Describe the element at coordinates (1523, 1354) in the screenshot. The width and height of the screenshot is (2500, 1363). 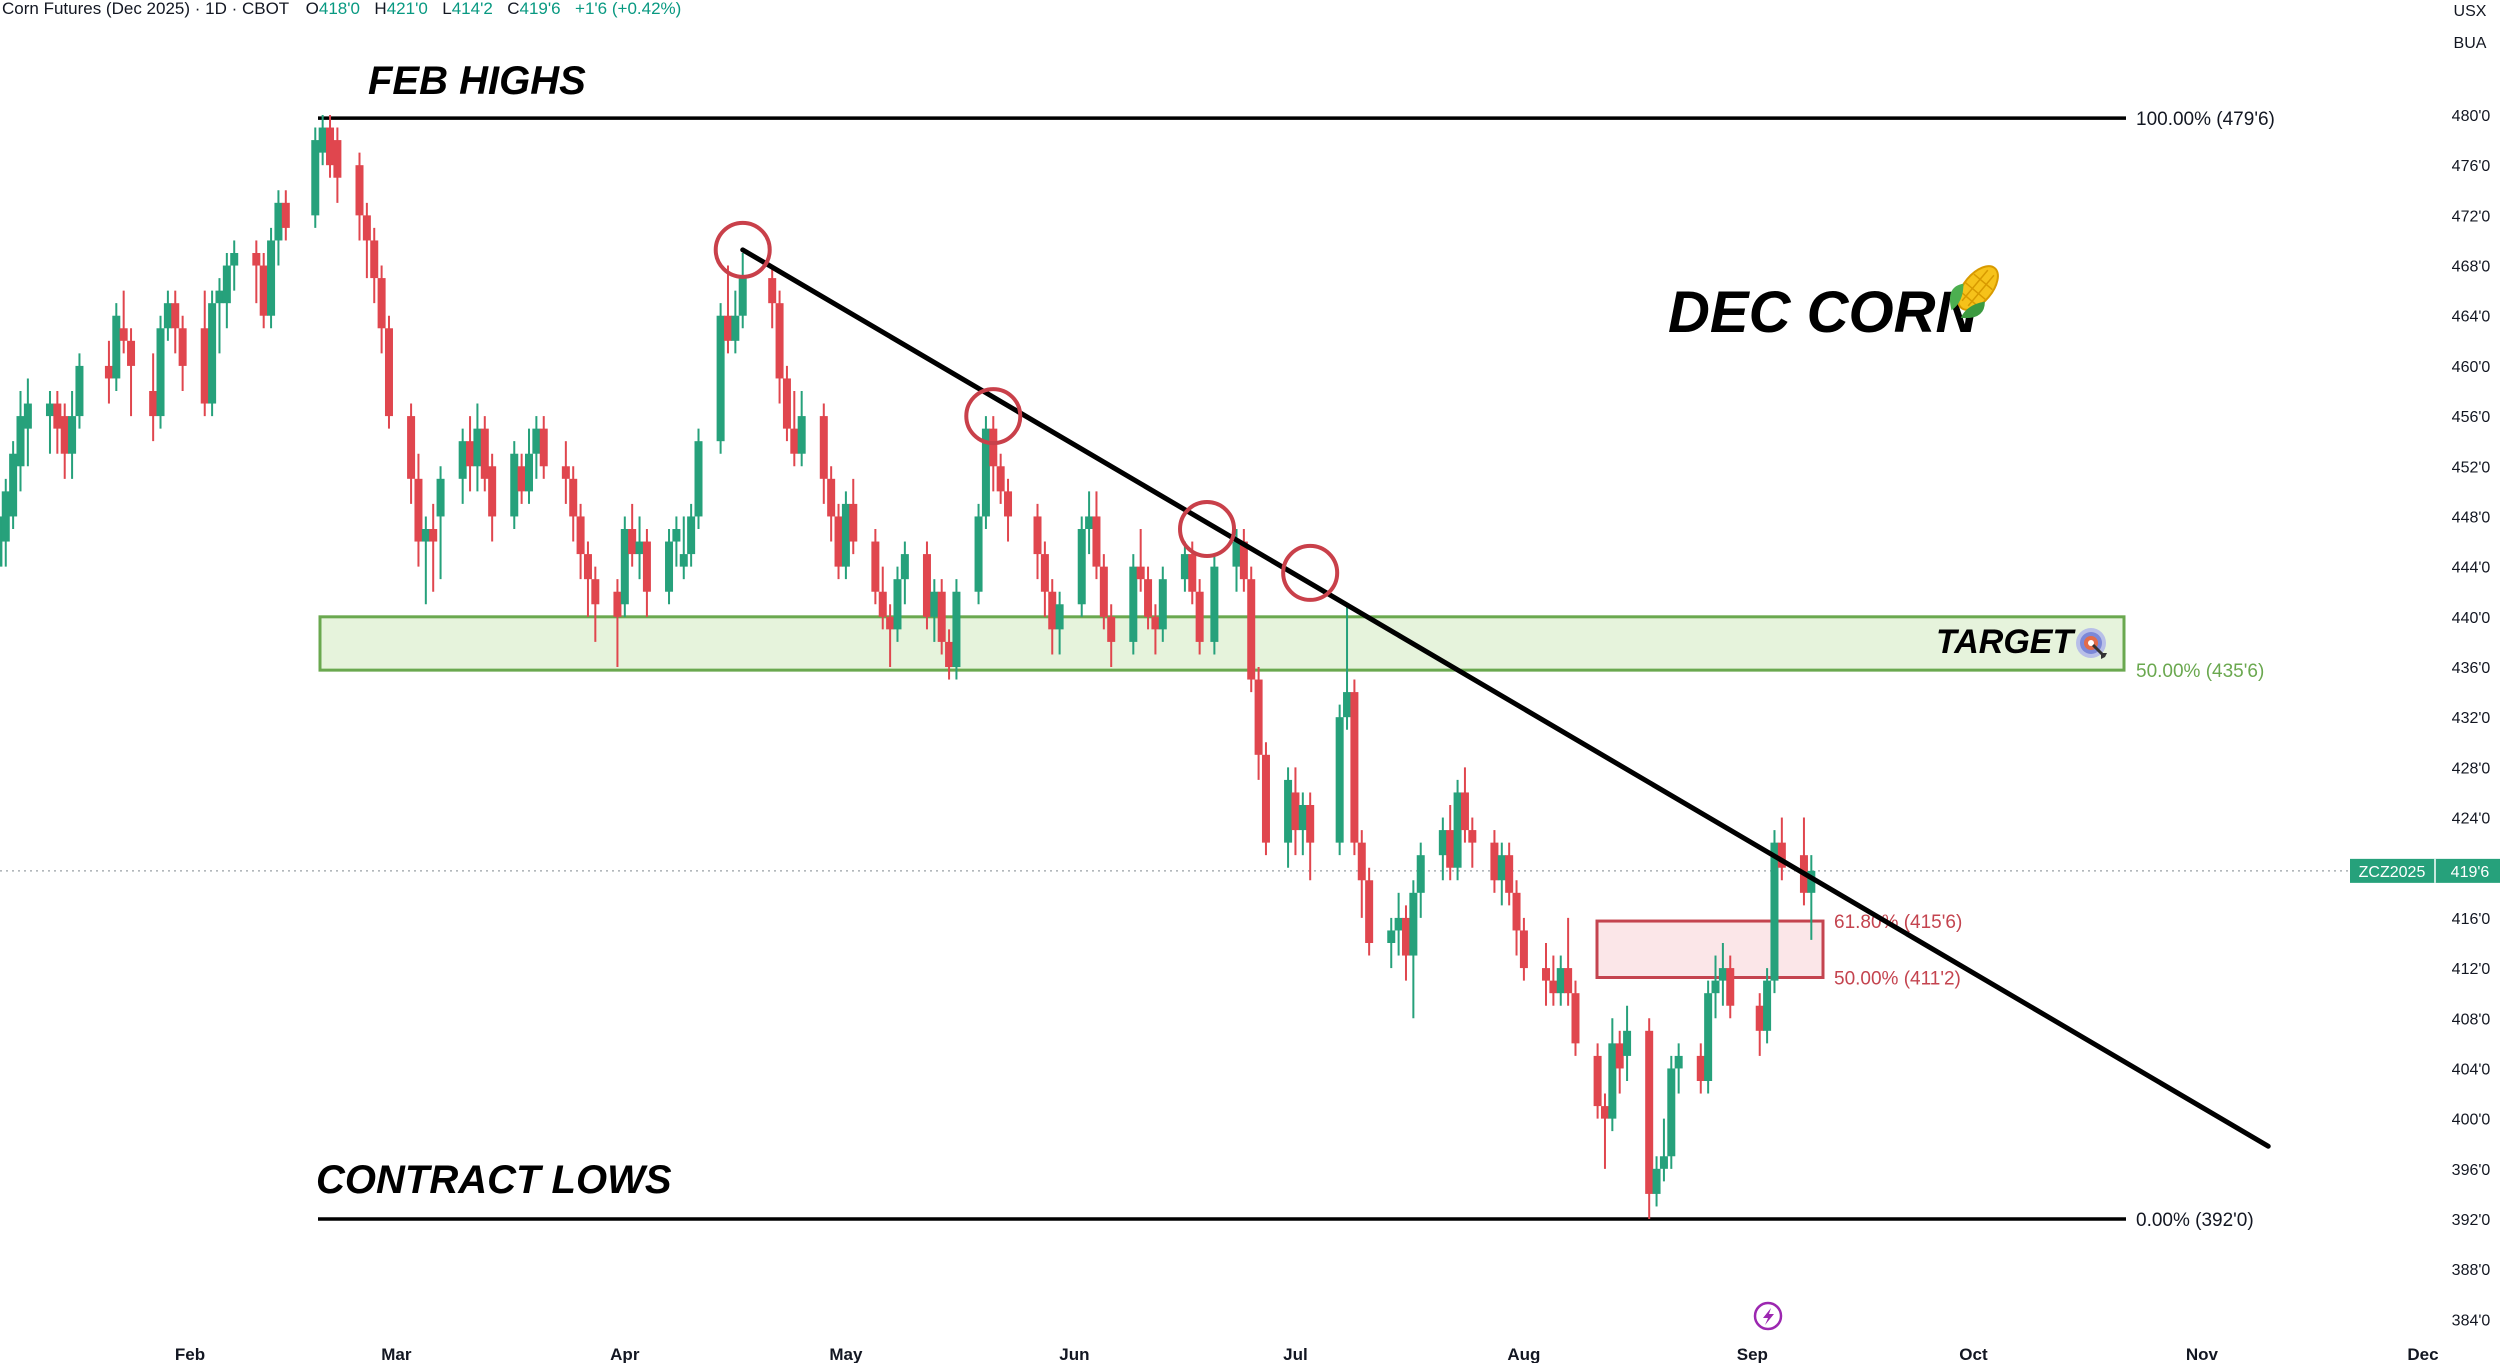
I see `time-tick-label: Aug` at that location.